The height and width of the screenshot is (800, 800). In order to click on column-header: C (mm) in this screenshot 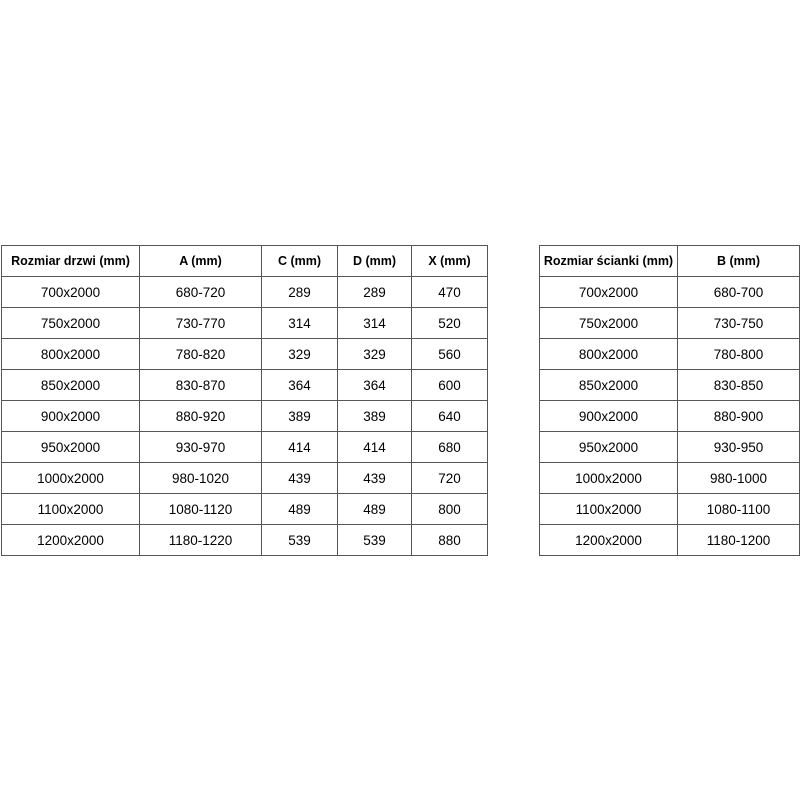, I will do `click(299, 261)`.